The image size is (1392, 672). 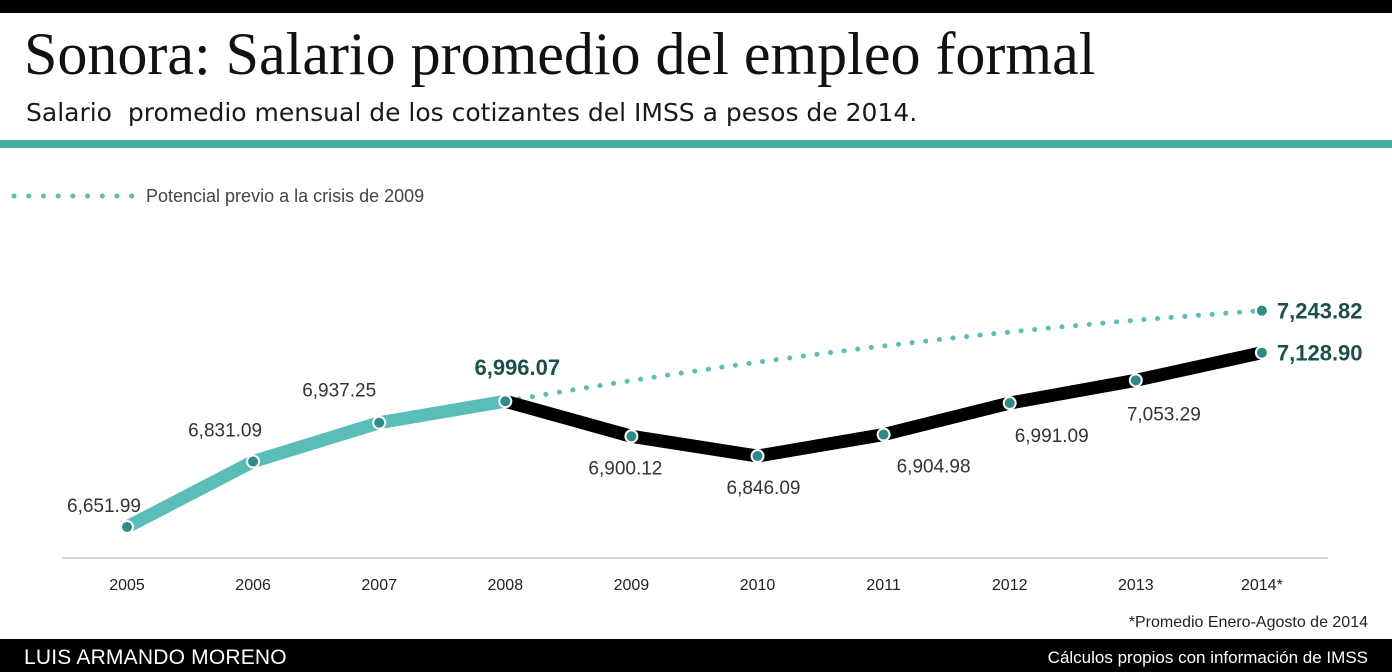 I want to click on x-tick-label: 2014*, so click(x=1262, y=585).